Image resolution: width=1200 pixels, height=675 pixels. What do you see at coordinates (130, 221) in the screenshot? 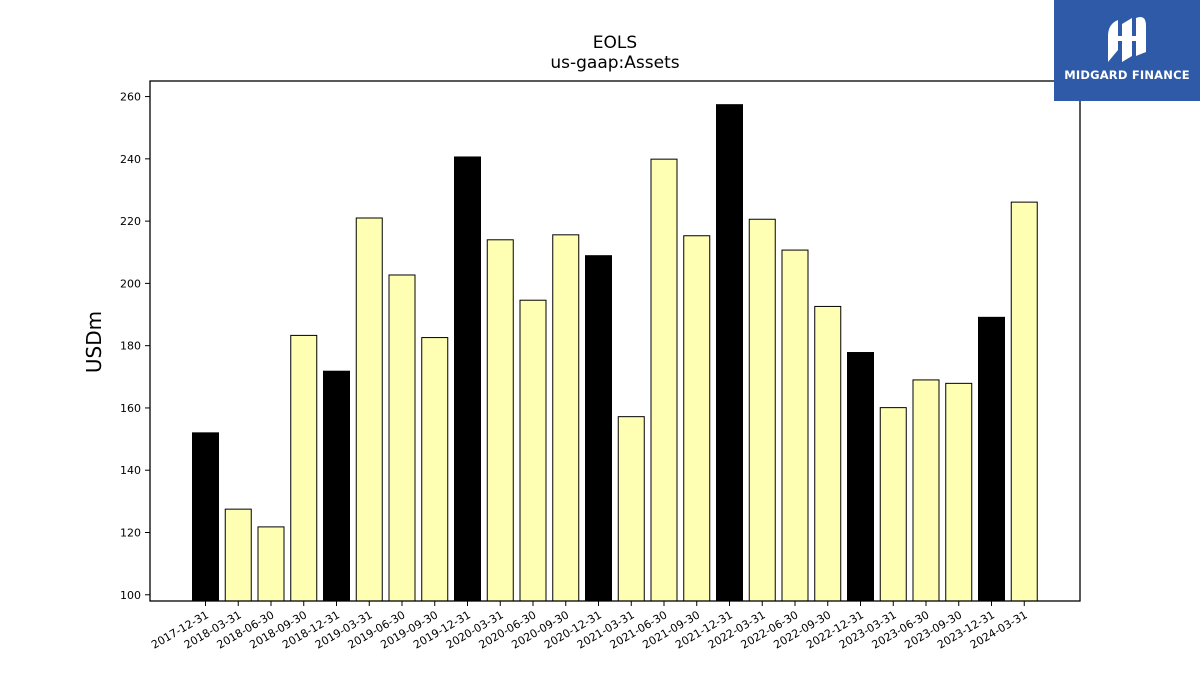
I see `y-tick-label: 220` at bounding box center [130, 221].